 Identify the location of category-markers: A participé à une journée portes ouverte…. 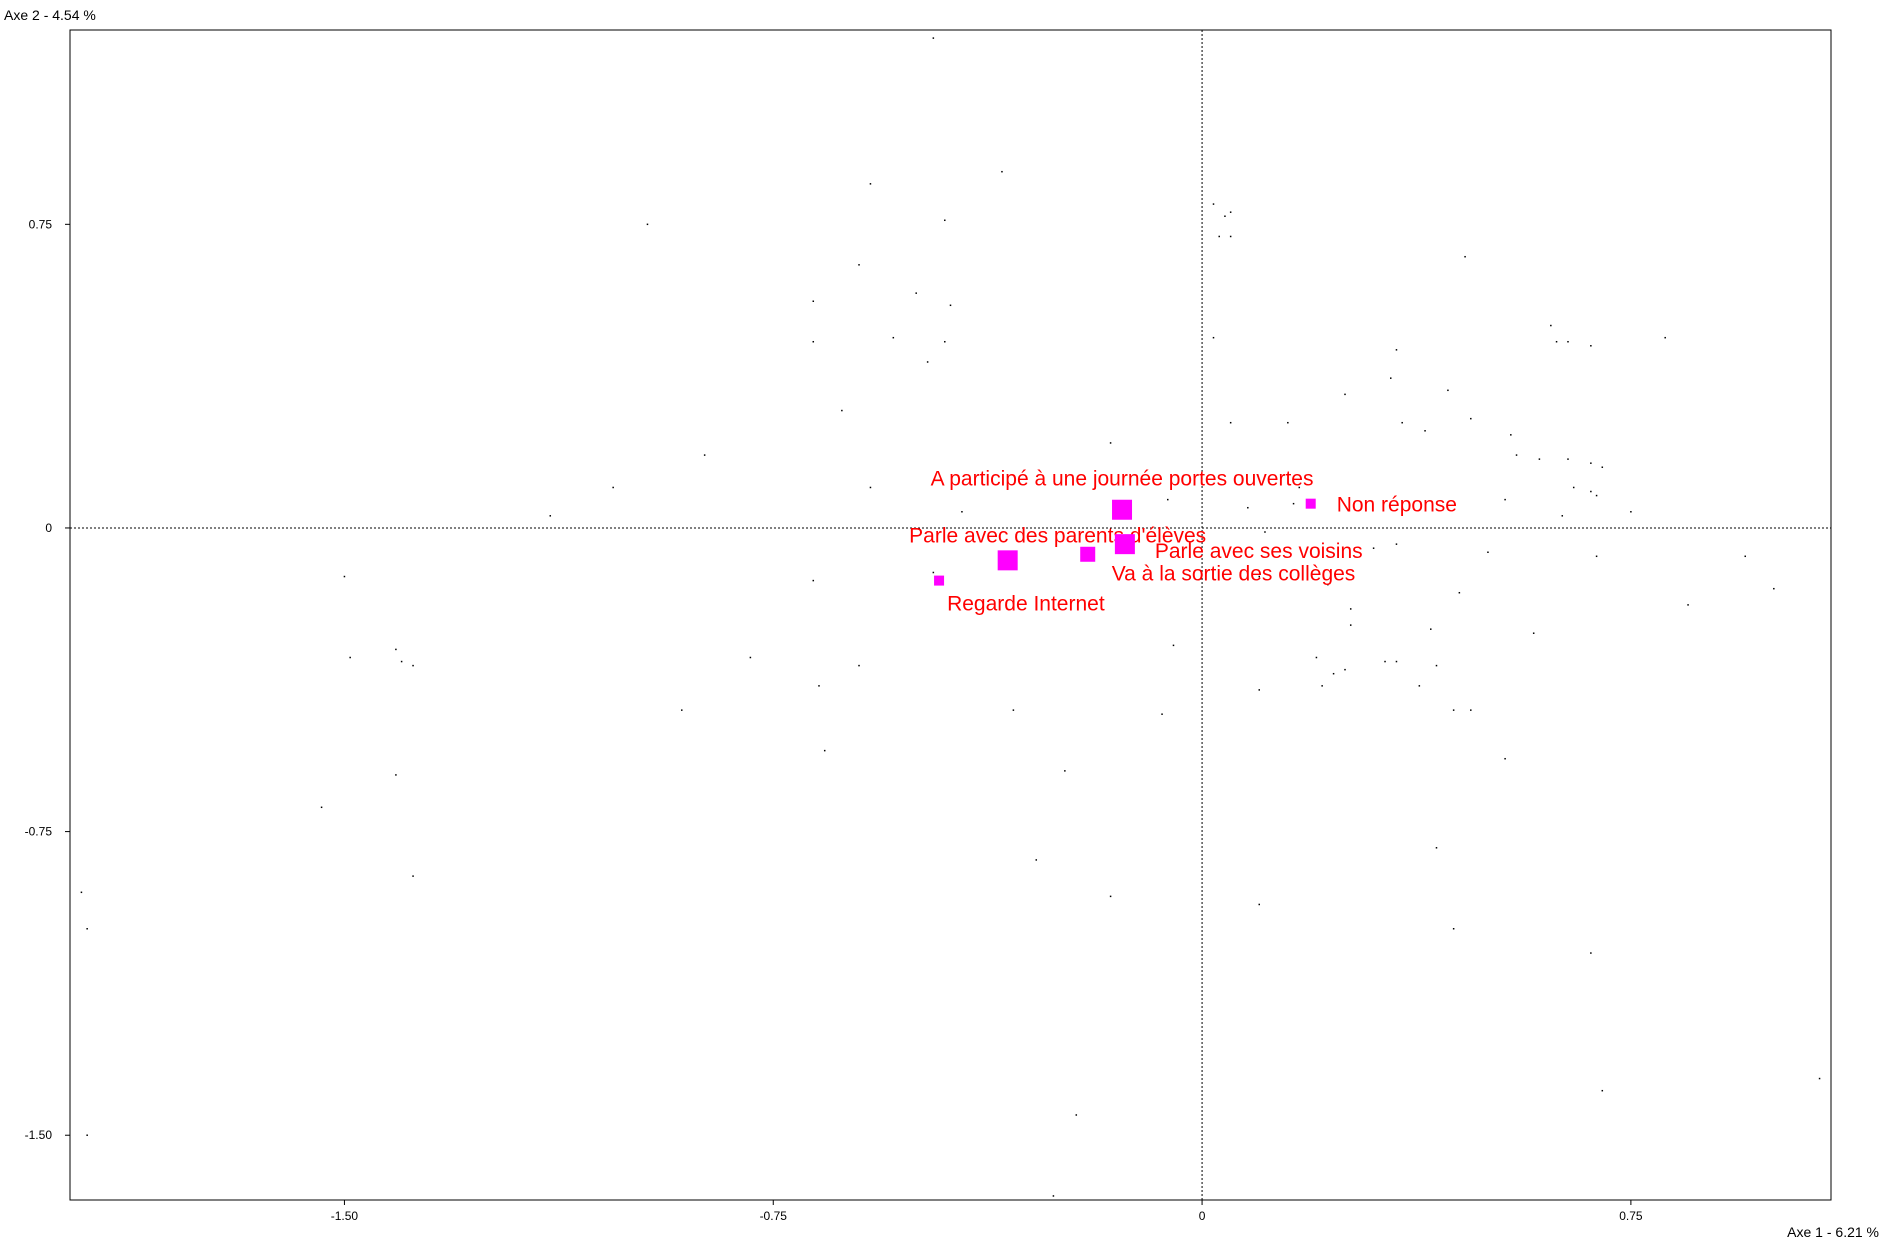
(1183, 542).